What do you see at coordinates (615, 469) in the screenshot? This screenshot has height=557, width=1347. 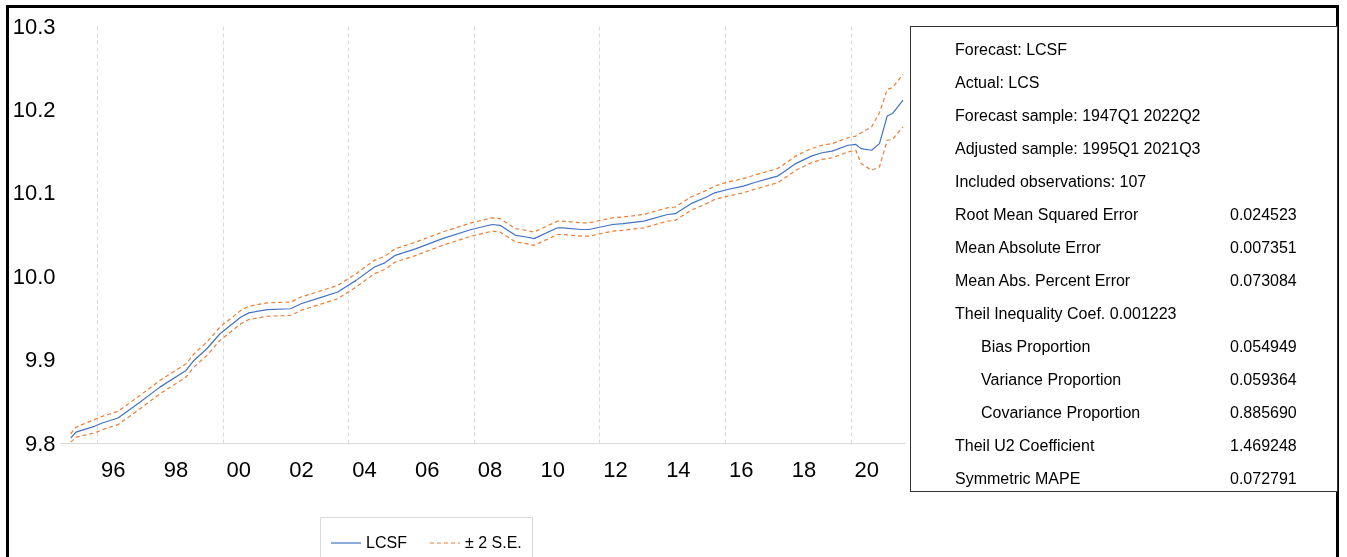 I see `x-tick-label: 12` at bounding box center [615, 469].